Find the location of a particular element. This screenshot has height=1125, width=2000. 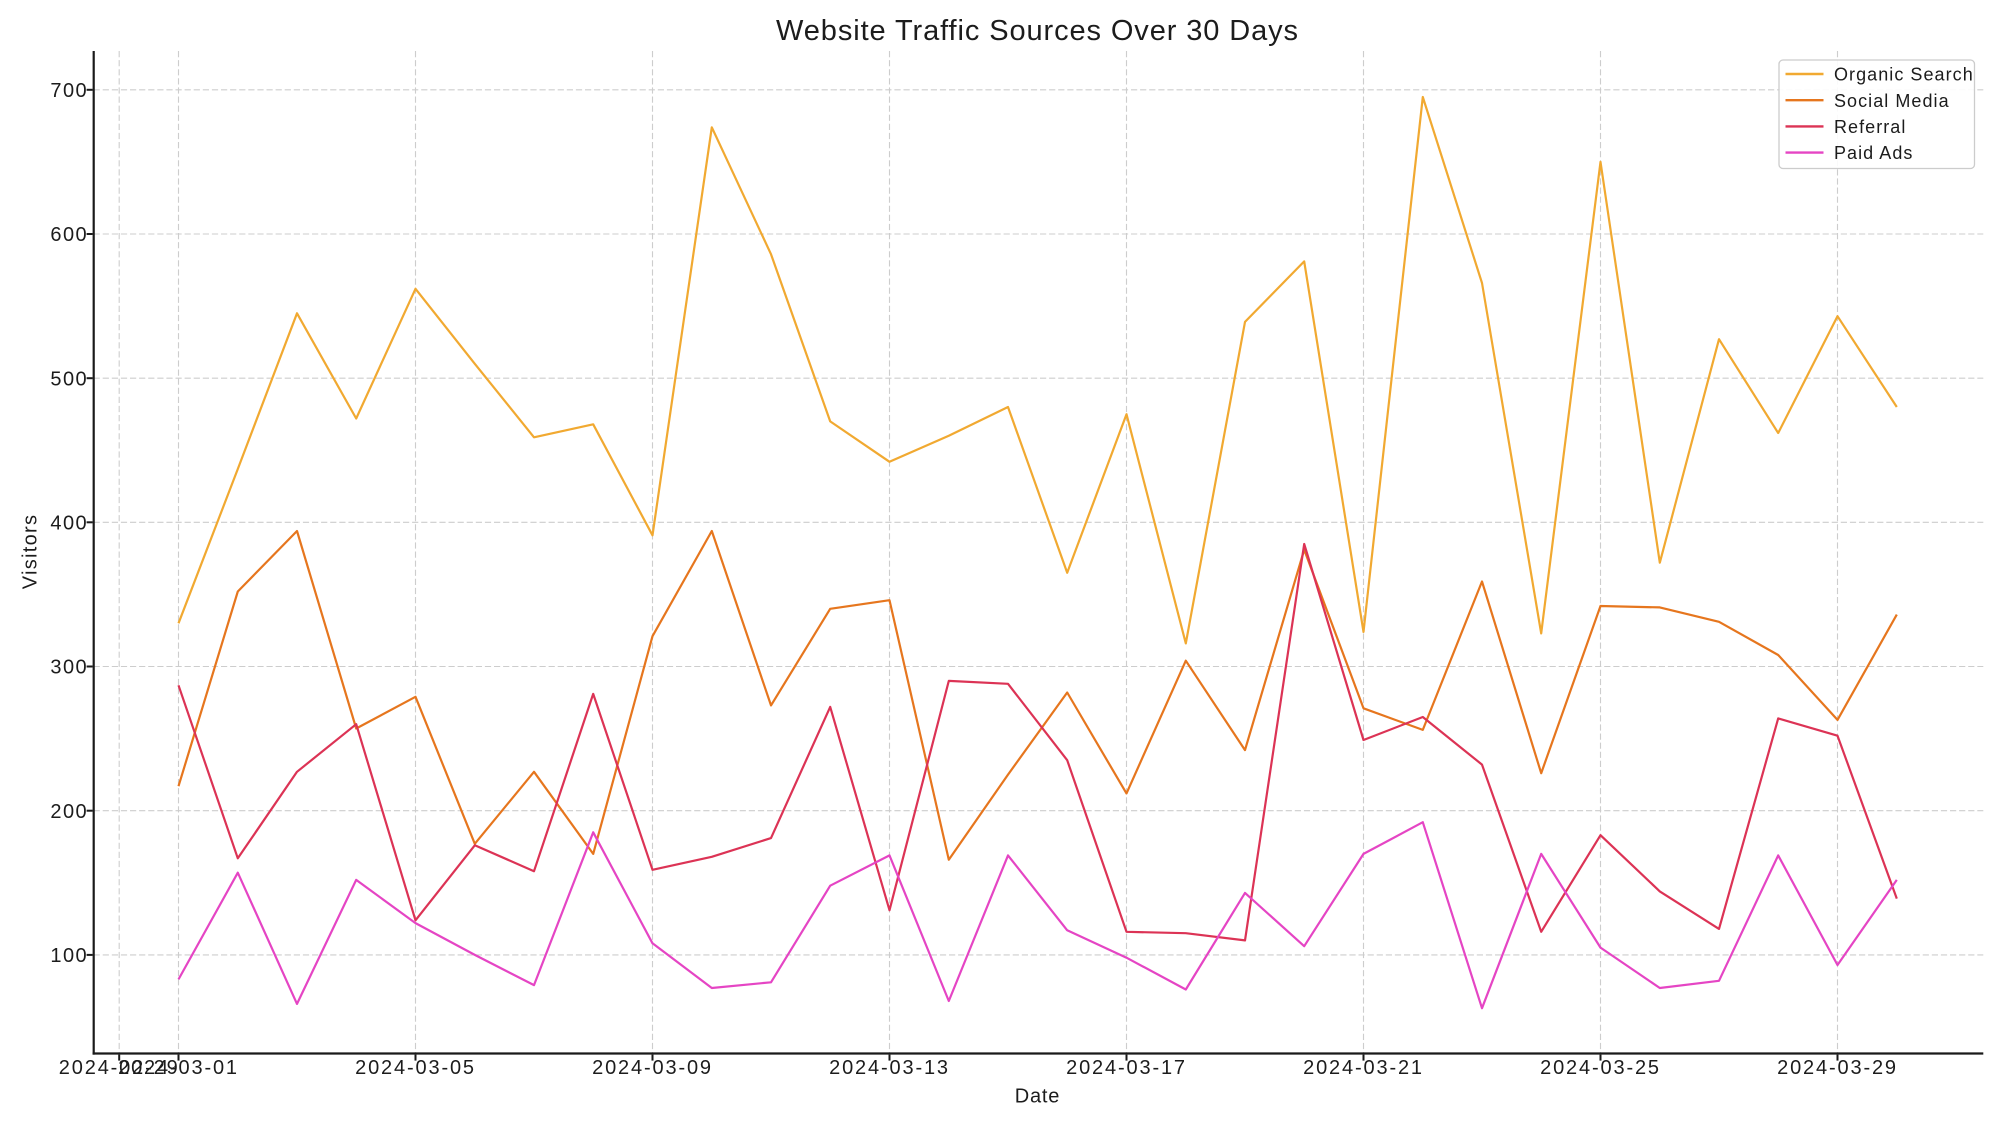

svg-text: 2024-03-01 is located at coordinates (178, 1068).